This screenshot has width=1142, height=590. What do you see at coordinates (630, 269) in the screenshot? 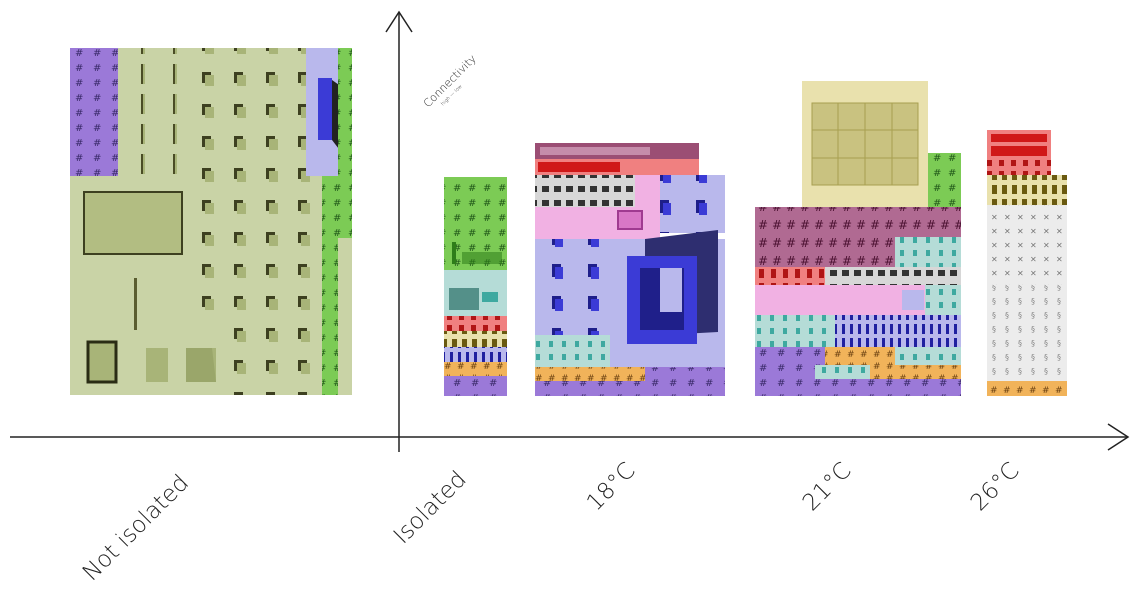
I see `block-18c` at bounding box center [630, 269].